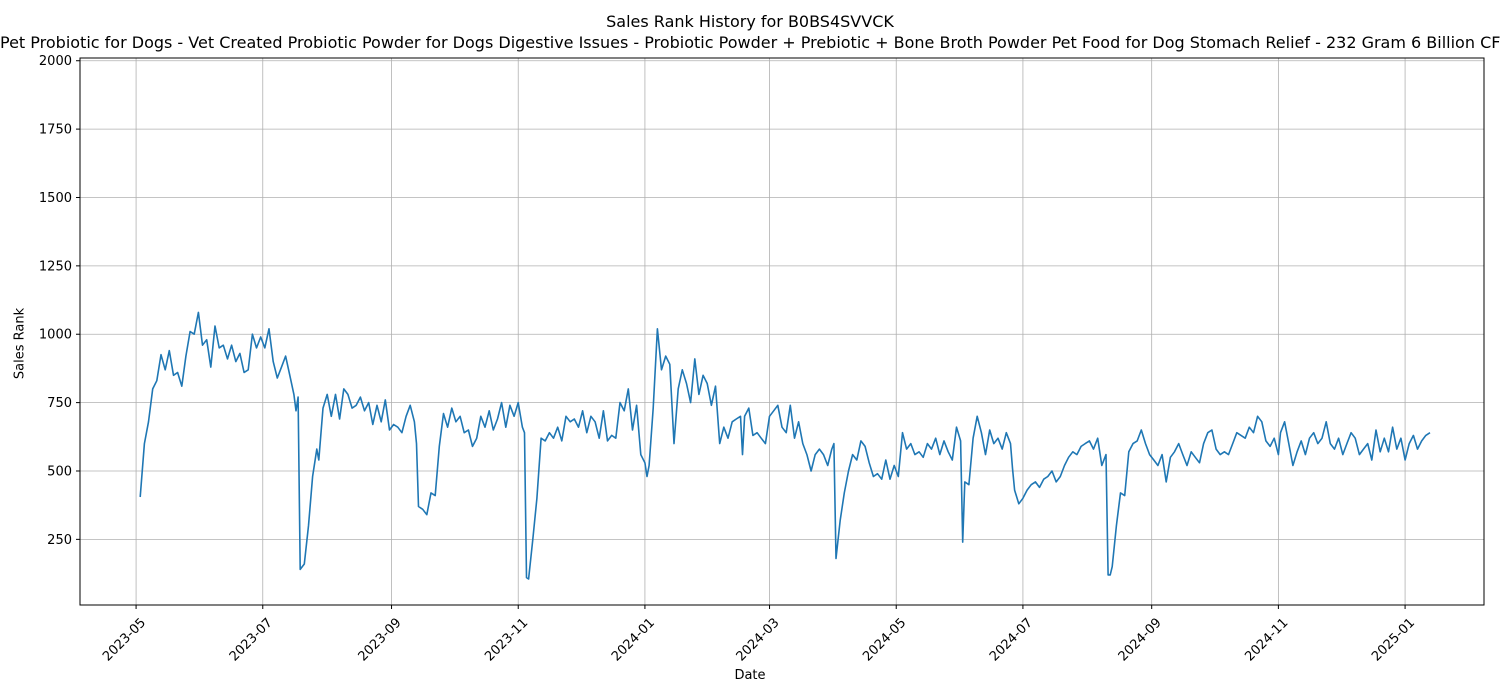 The height and width of the screenshot is (700, 1500). I want to click on x-tick-label: 2024-03, so click(758, 639).